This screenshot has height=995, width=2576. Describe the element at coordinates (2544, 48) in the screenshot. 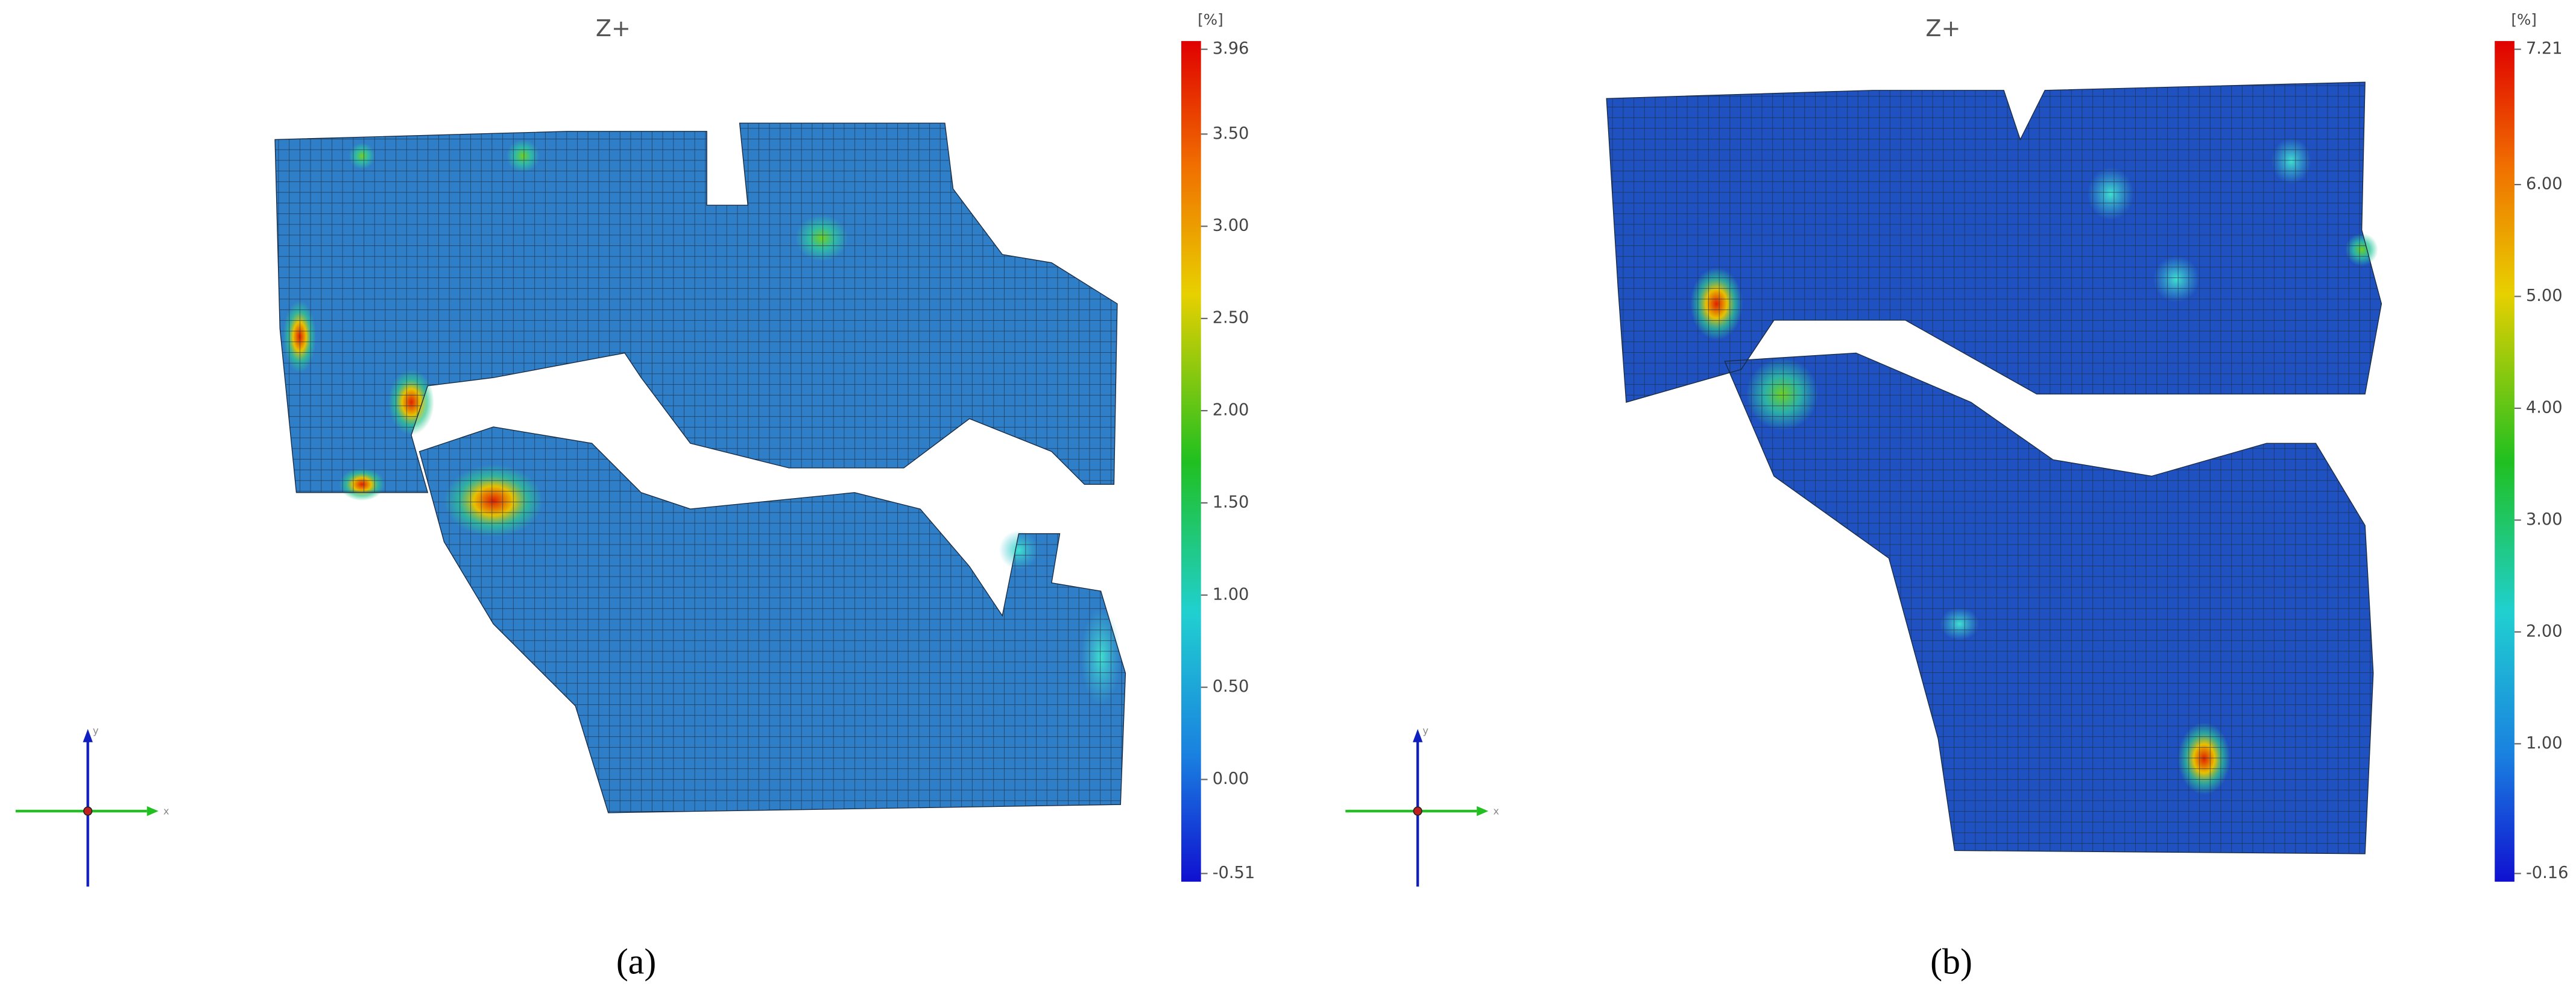

I see `colorbar-tick-label: 7.21` at that location.